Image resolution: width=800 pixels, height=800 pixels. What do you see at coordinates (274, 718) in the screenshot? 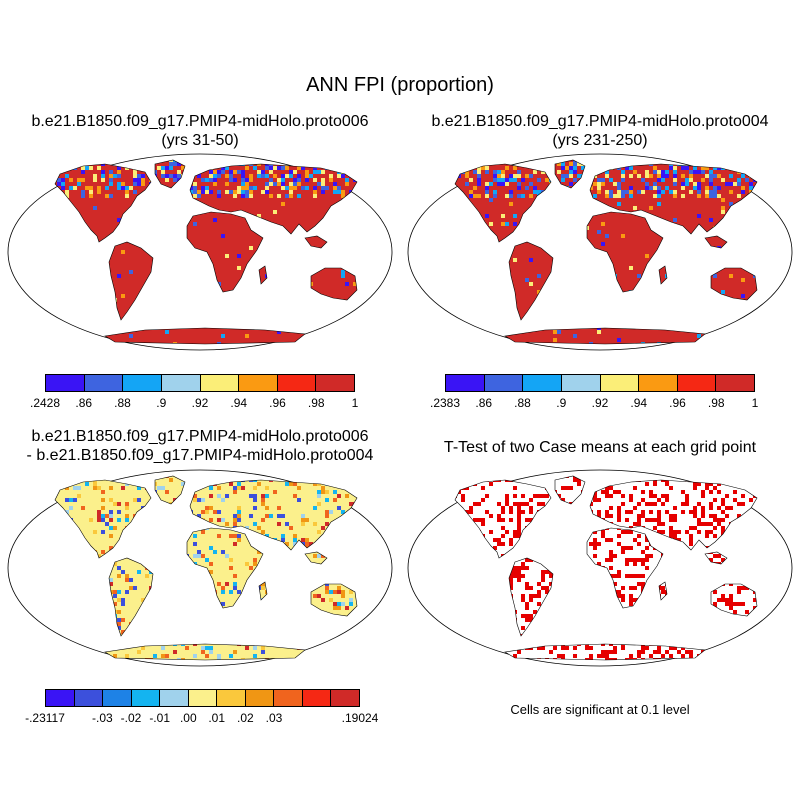
I see `diff-colorbar-tick-label: .03` at bounding box center [274, 718].